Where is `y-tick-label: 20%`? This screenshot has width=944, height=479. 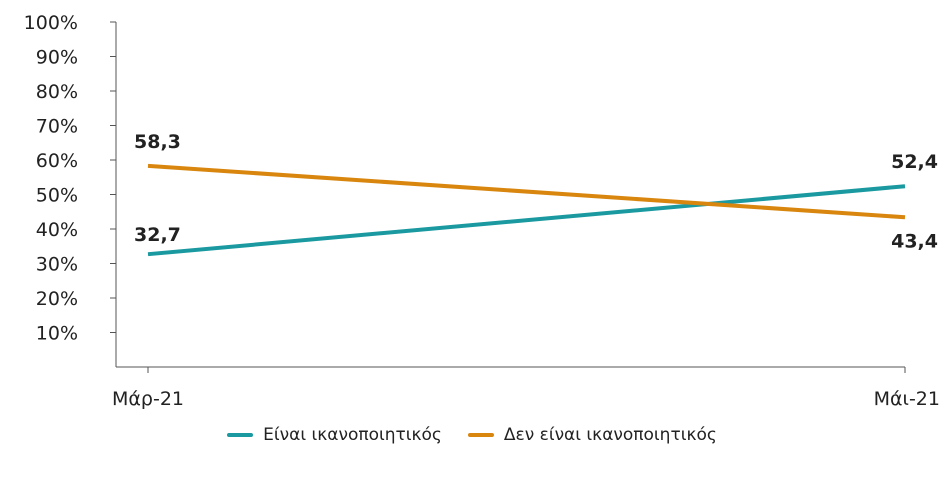
y-tick-label: 20% is located at coordinates (57, 299).